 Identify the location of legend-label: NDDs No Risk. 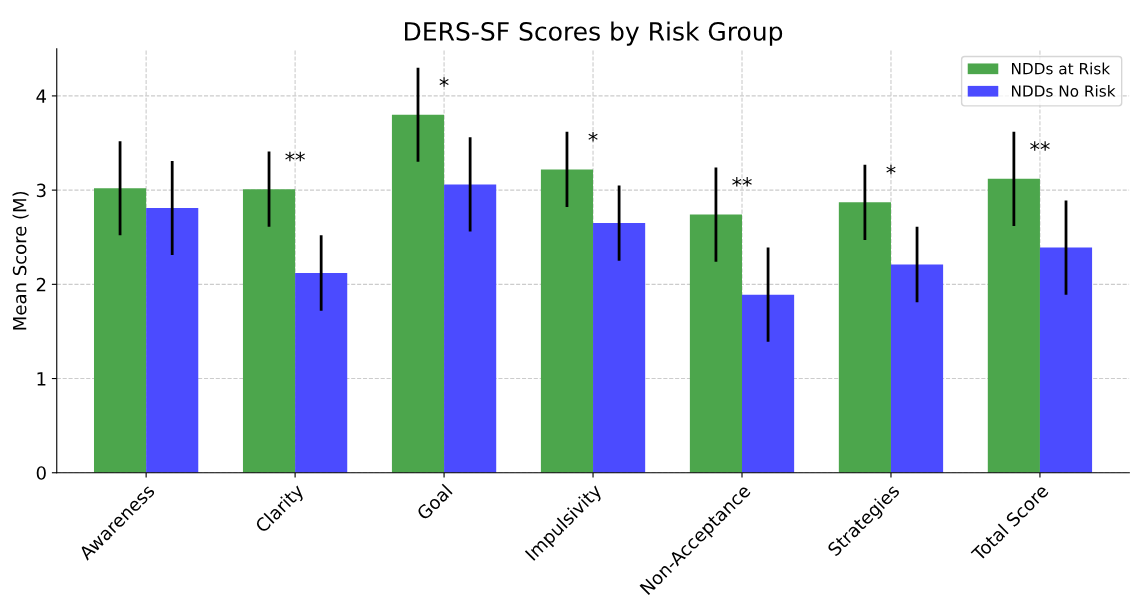
(1064, 90).